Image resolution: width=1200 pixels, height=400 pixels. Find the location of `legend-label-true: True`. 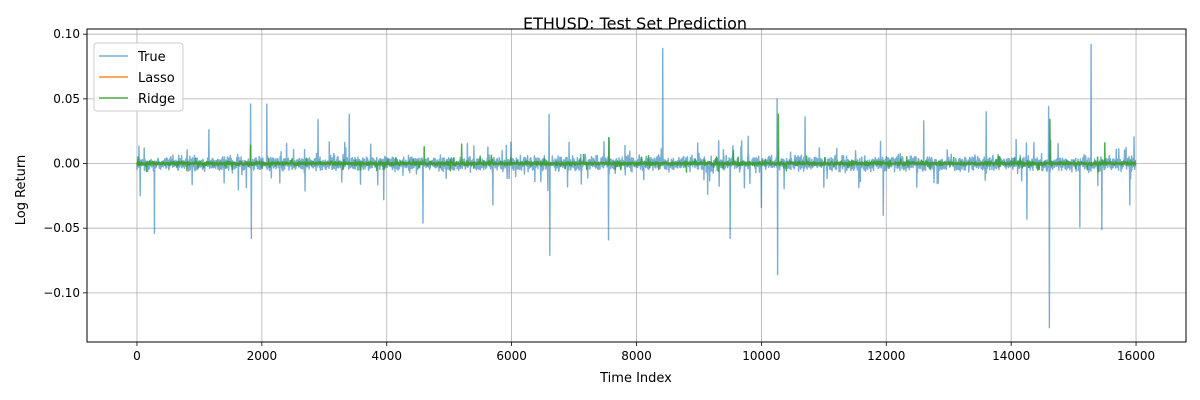

legend-label-true: True is located at coordinates (151, 57).